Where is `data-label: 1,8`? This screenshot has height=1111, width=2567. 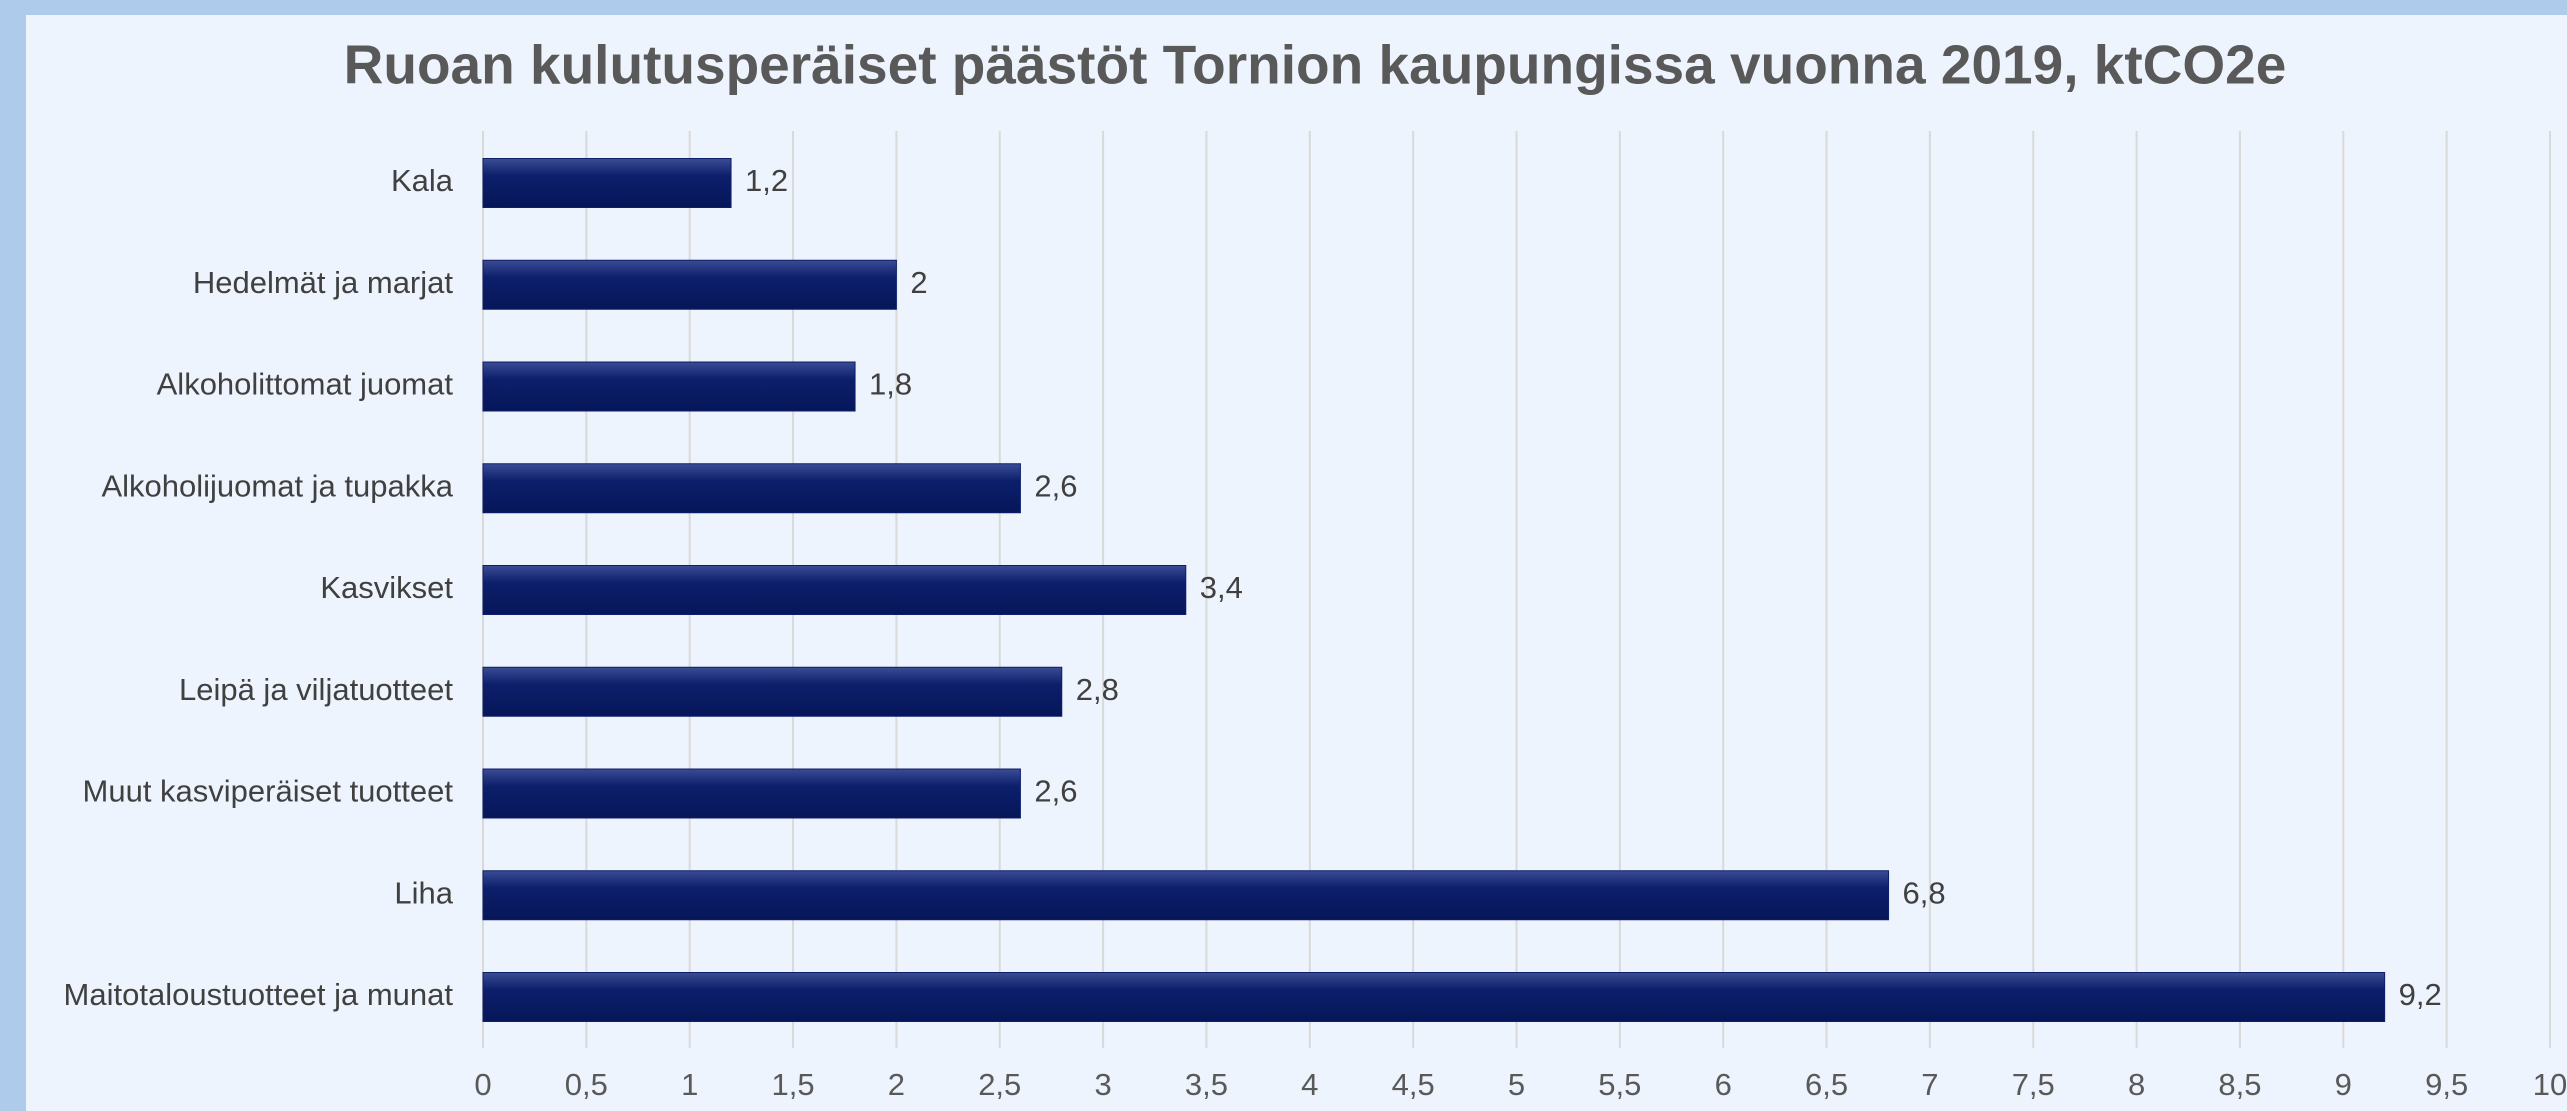 data-label: 1,8 is located at coordinates (890, 384).